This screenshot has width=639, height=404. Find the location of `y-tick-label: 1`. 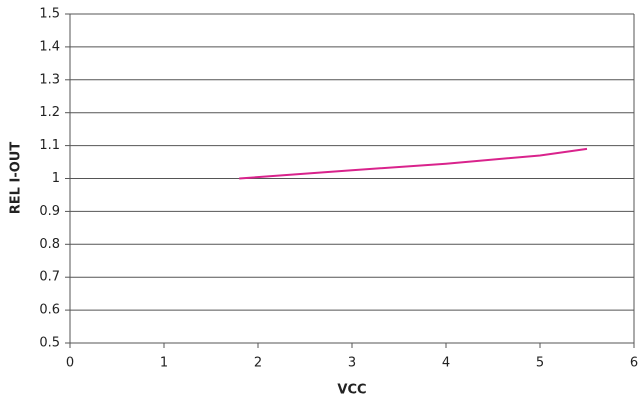

y-tick-label: 1 is located at coordinates (56, 178).